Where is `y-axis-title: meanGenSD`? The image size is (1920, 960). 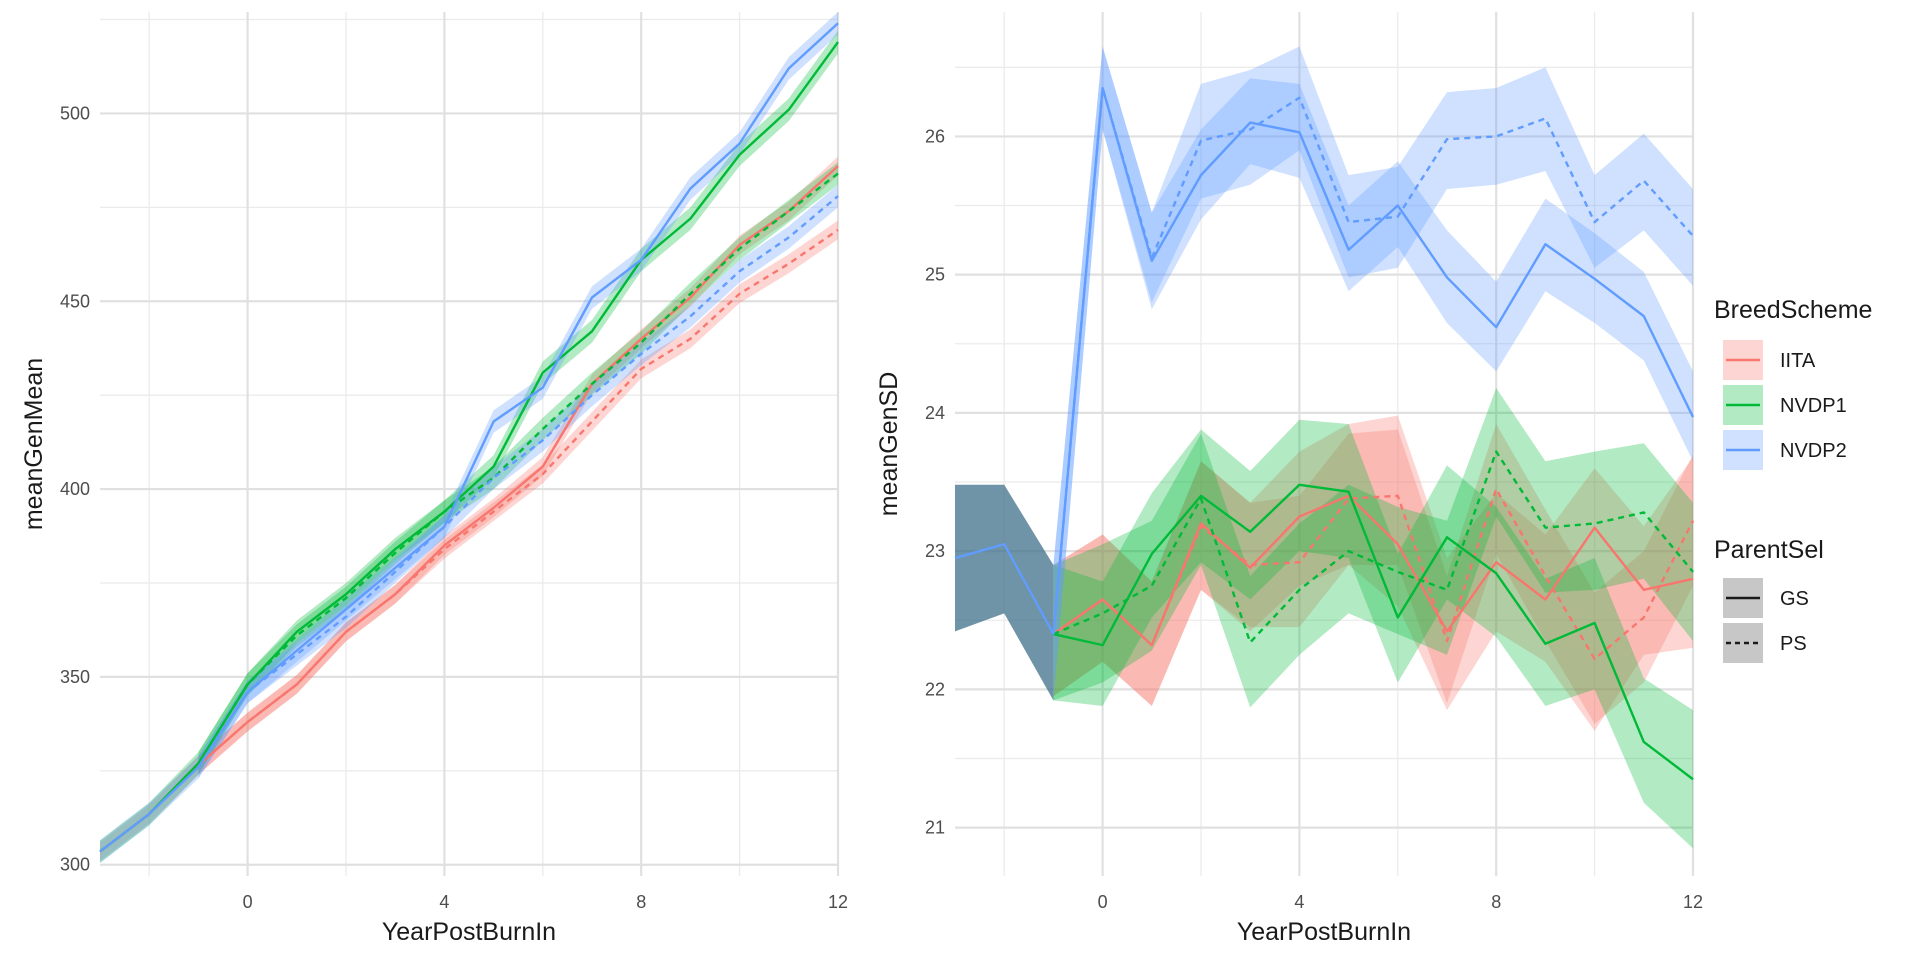
y-axis-title: meanGenSD is located at coordinates (889, 444).